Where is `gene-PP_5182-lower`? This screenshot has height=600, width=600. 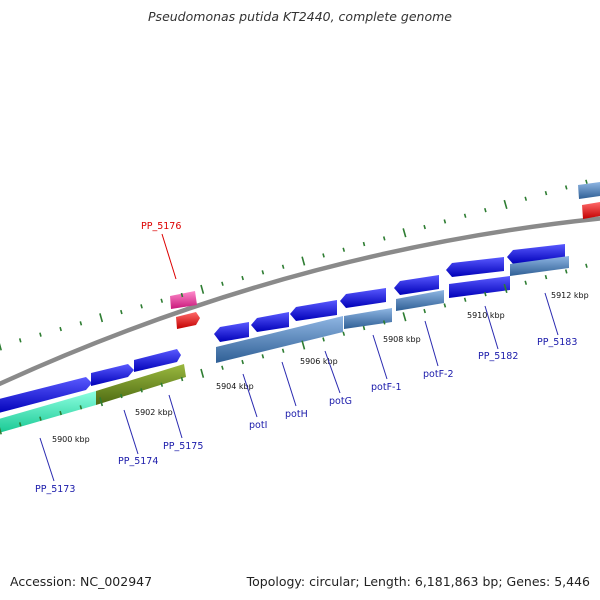 gene-PP_5182-lower is located at coordinates (479, 287).